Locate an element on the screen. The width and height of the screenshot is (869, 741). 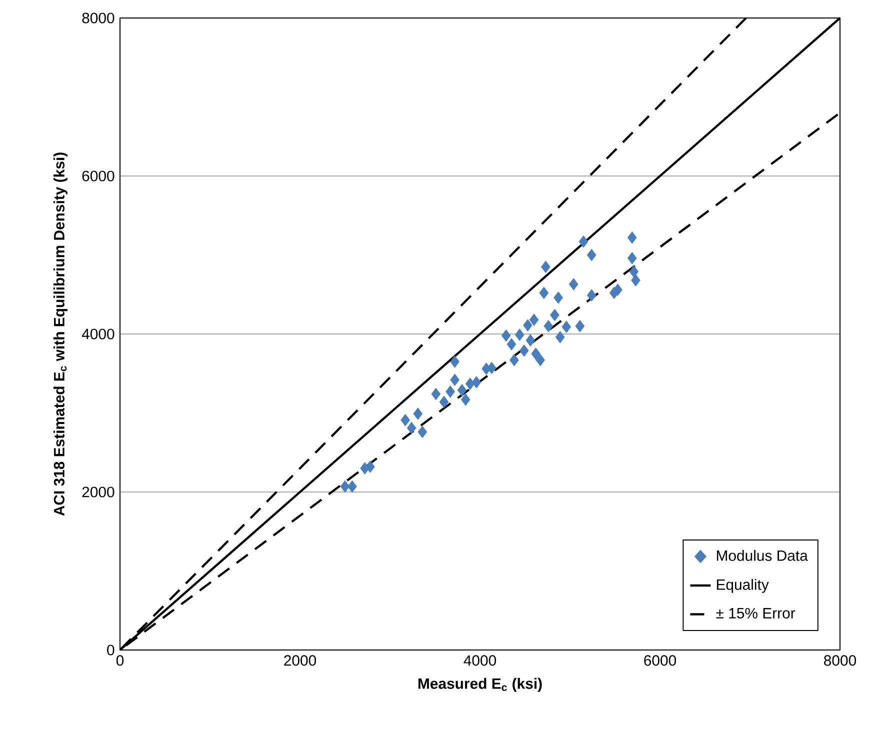
legend-label: ± 15% Error is located at coordinates (756, 613).